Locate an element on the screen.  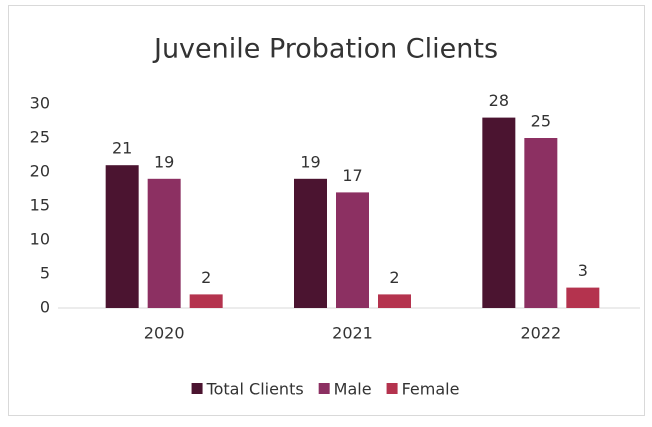
x-tick-label: 2020 is located at coordinates (164, 333).